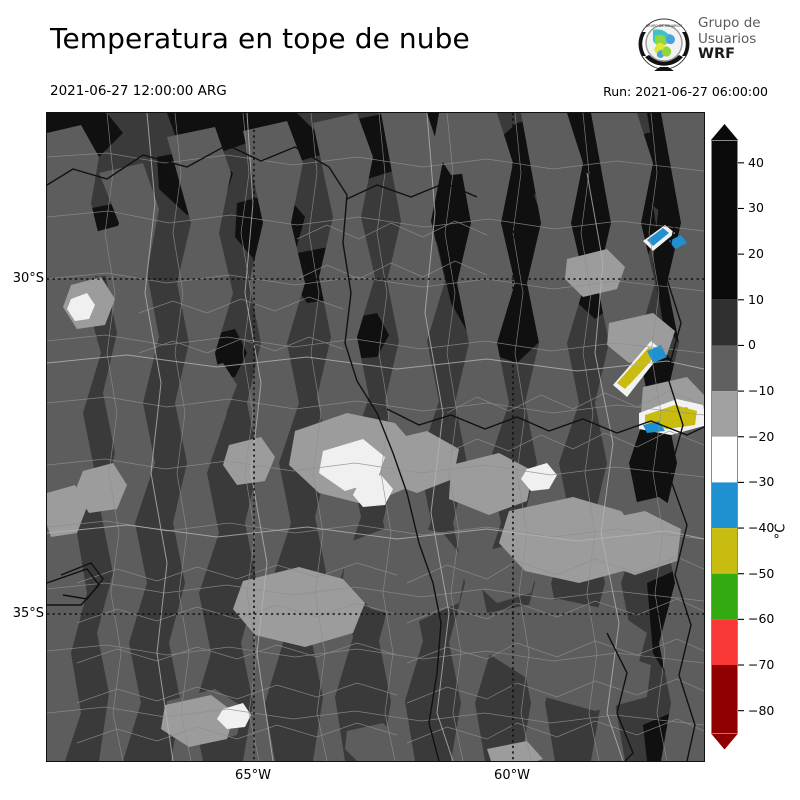 This screenshot has height=800, width=800. What do you see at coordinates (761, 710) in the screenshot?
I see `colorbar-tick-label: −80` at bounding box center [761, 710].